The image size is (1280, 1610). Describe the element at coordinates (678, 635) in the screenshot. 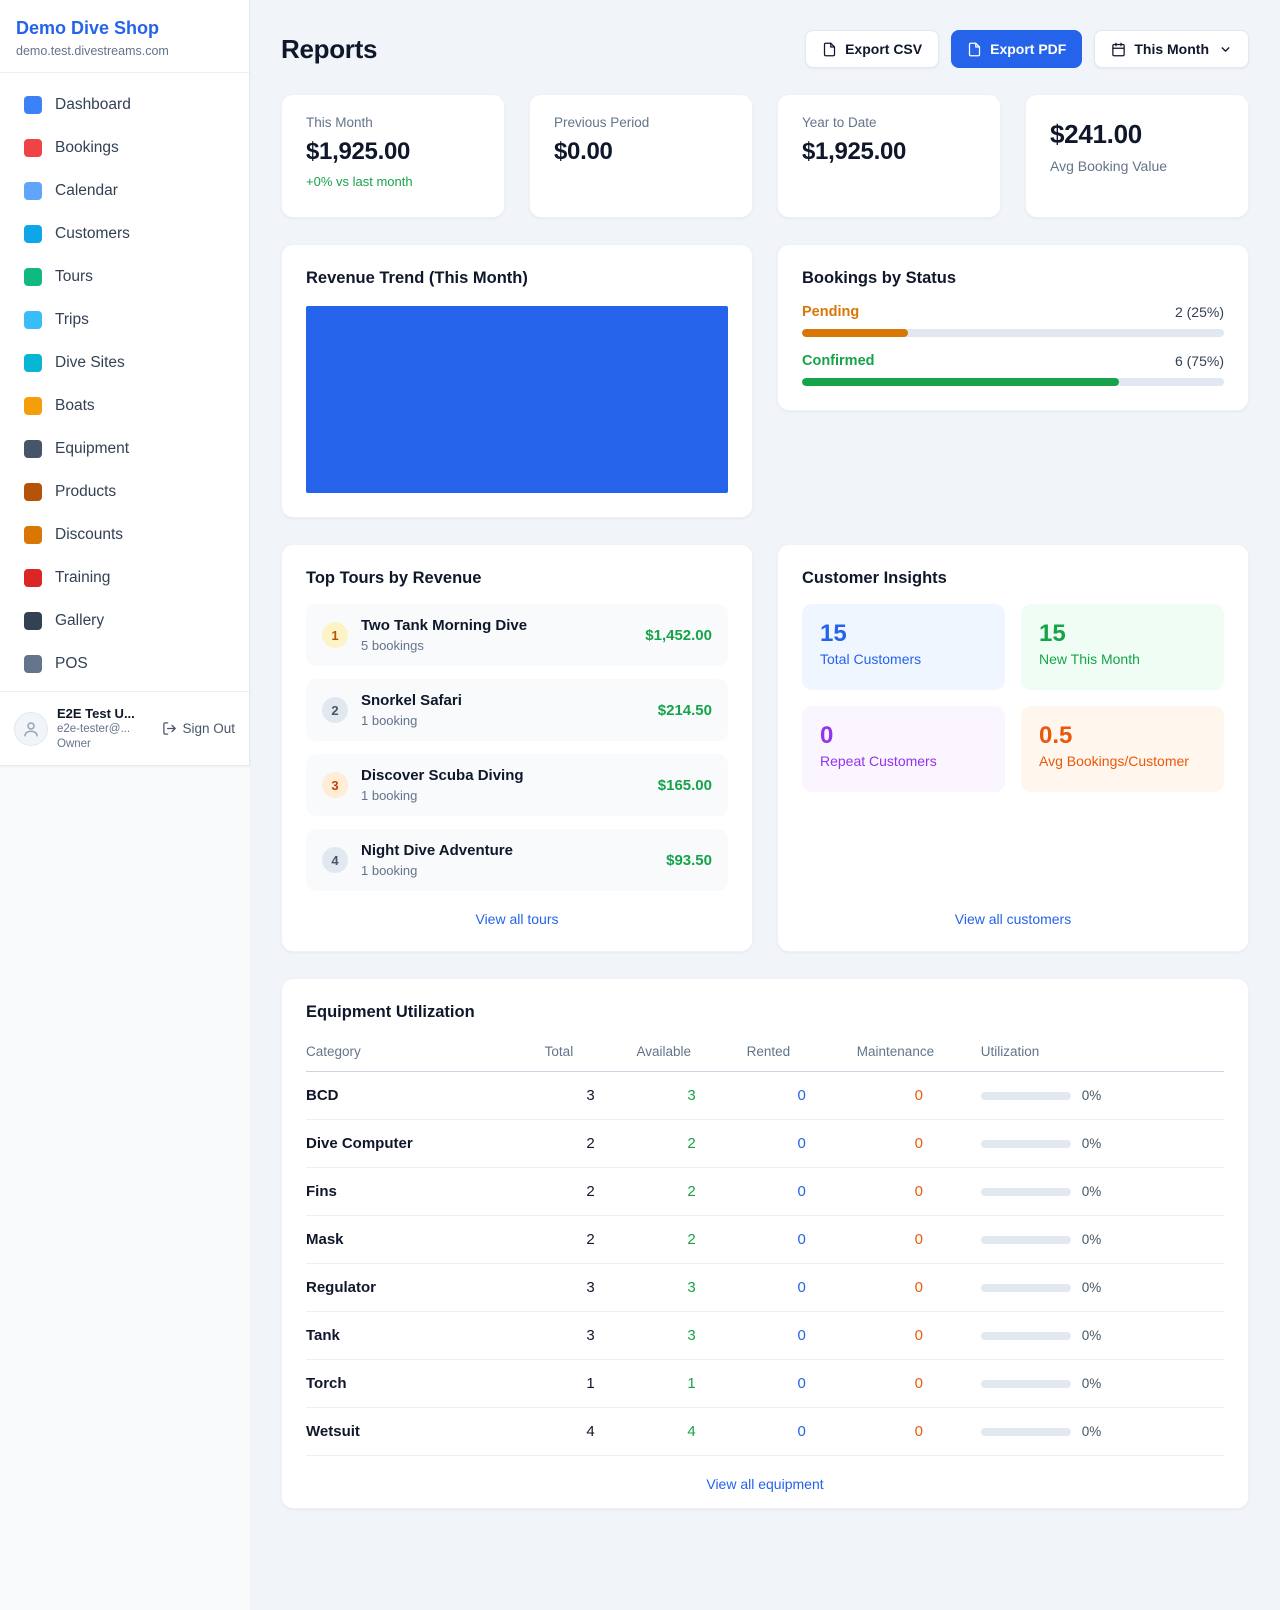

I see `tour-revenue: $1,452.00` at that location.